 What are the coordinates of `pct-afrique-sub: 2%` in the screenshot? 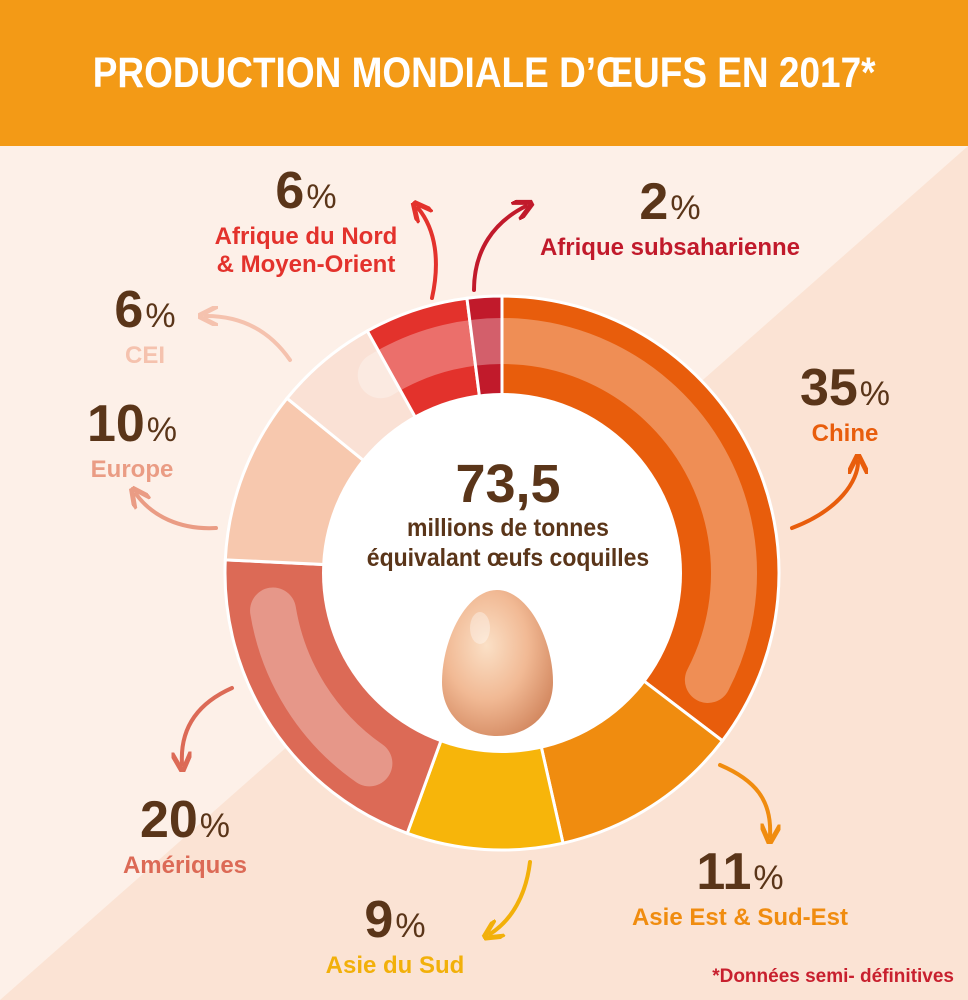 It's located at (670, 202).